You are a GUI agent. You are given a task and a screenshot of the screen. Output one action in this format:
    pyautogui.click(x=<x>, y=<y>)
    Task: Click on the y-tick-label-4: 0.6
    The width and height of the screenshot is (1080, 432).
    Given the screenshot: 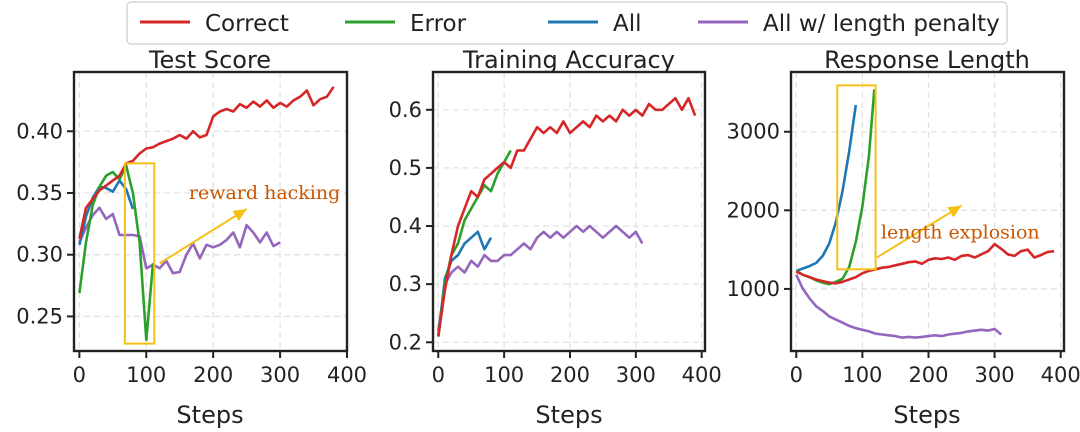 What is the action you would take?
    pyautogui.click(x=405, y=110)
    